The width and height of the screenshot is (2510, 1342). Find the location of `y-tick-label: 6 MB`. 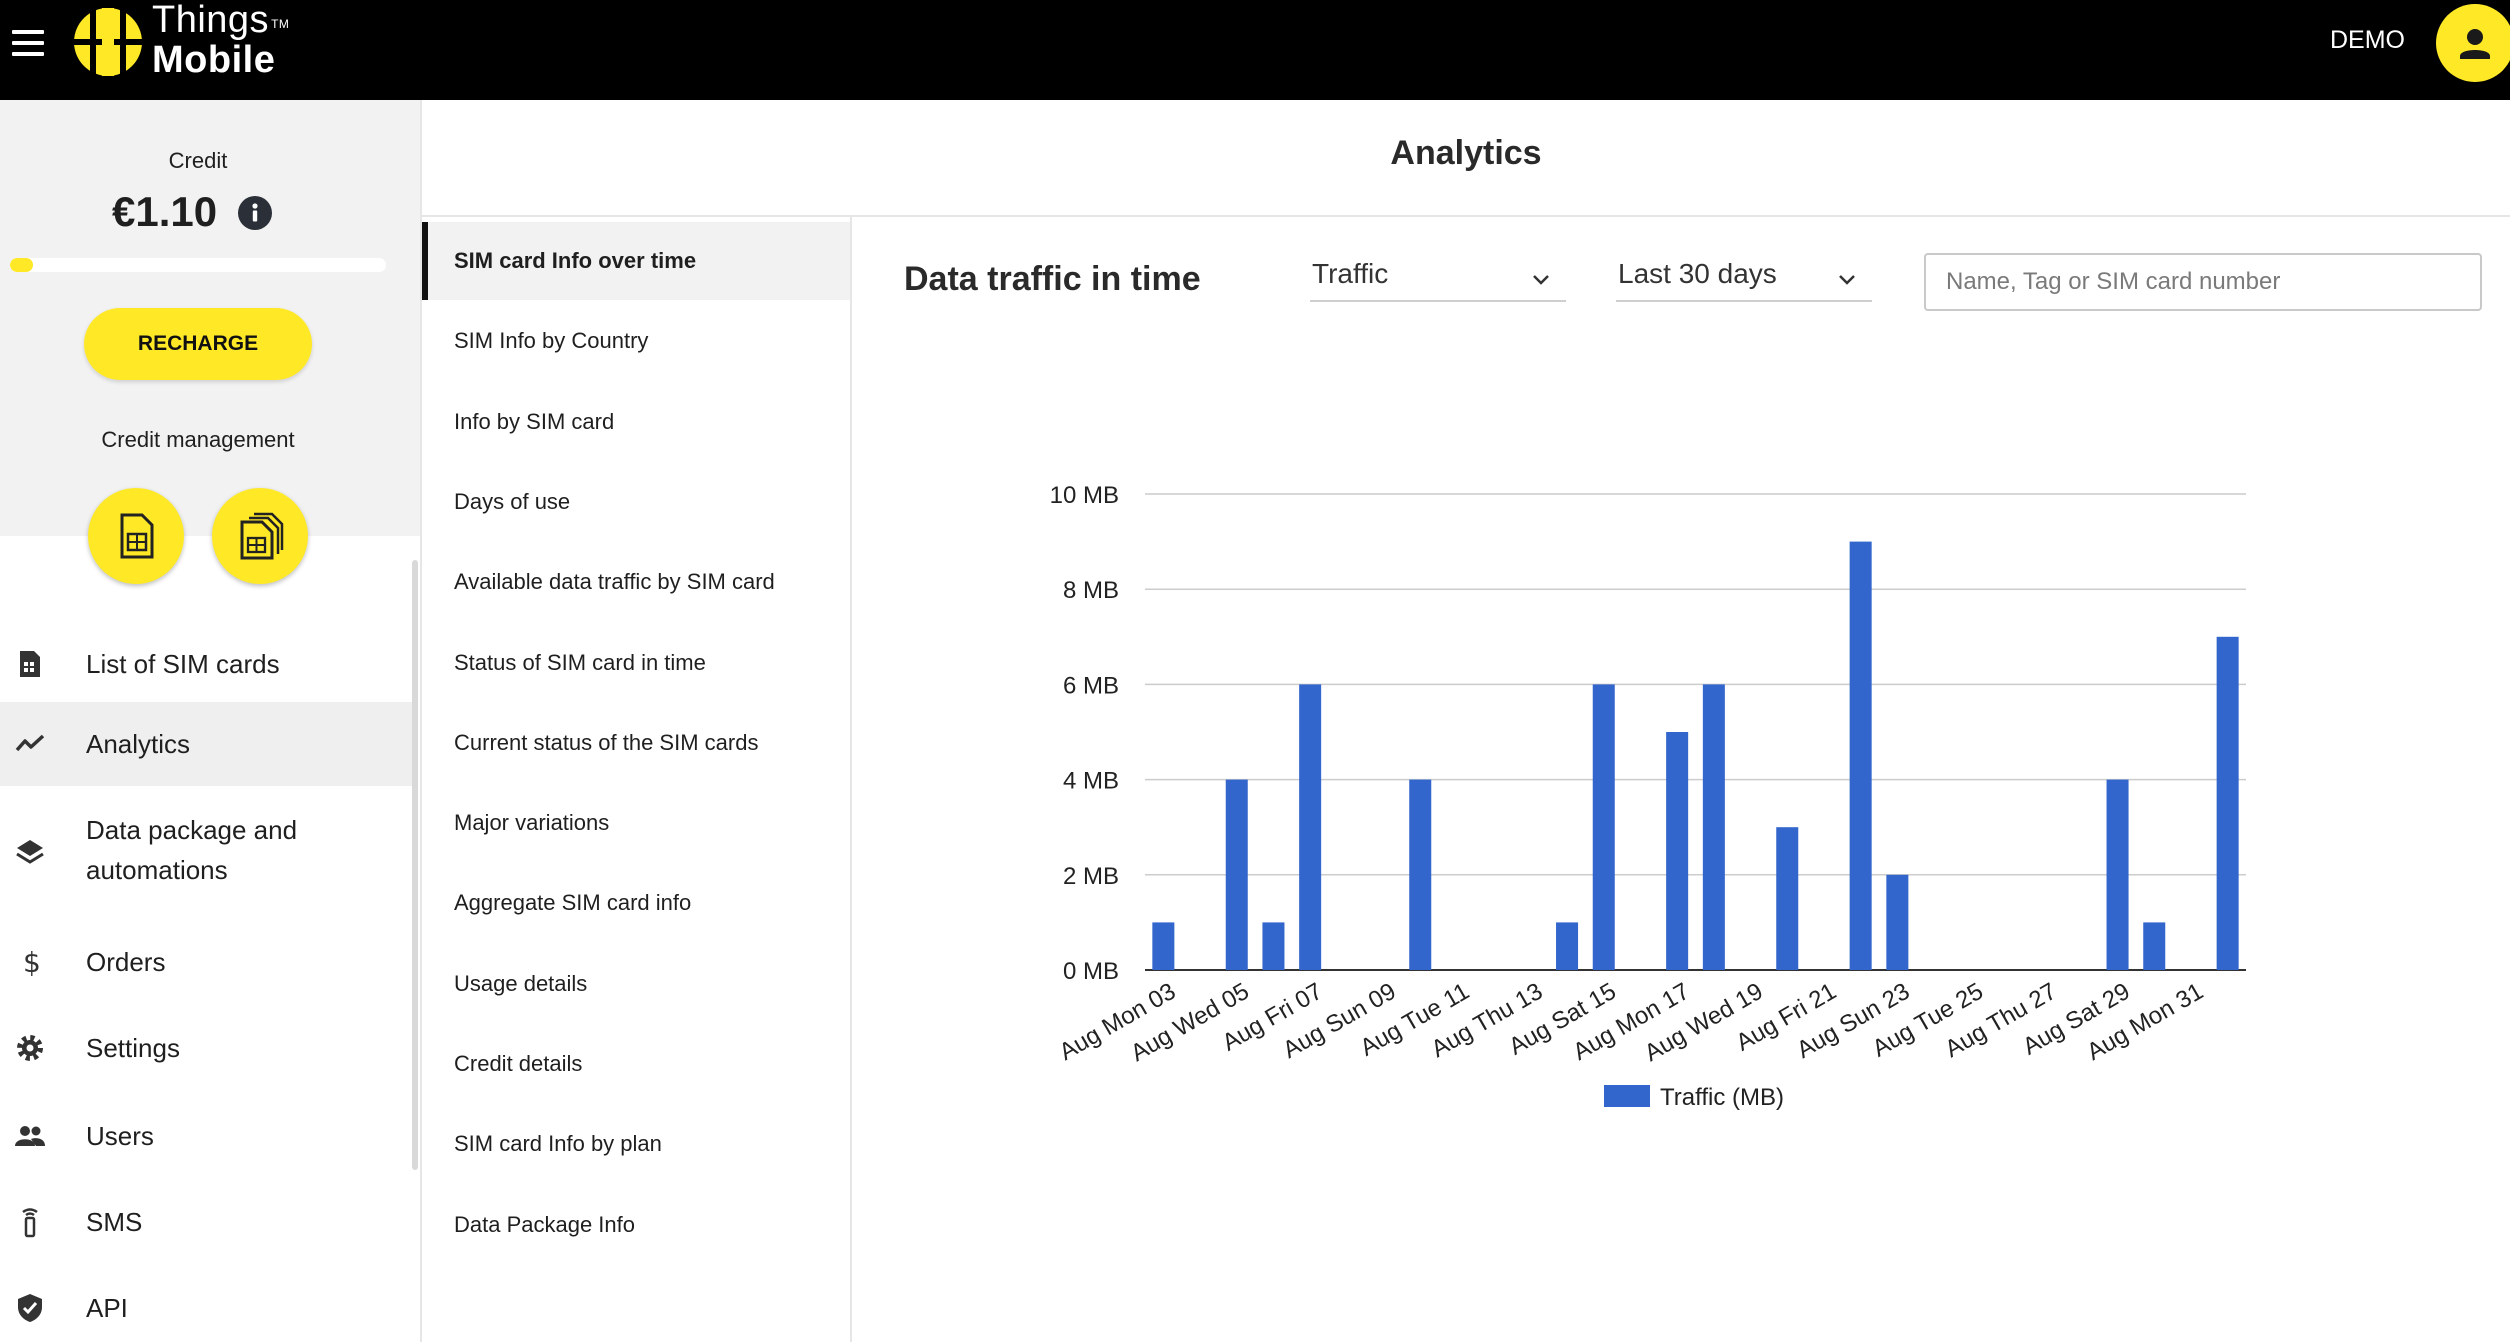

y-tick-label: 6 MB is located at coordinates (1091, 685).